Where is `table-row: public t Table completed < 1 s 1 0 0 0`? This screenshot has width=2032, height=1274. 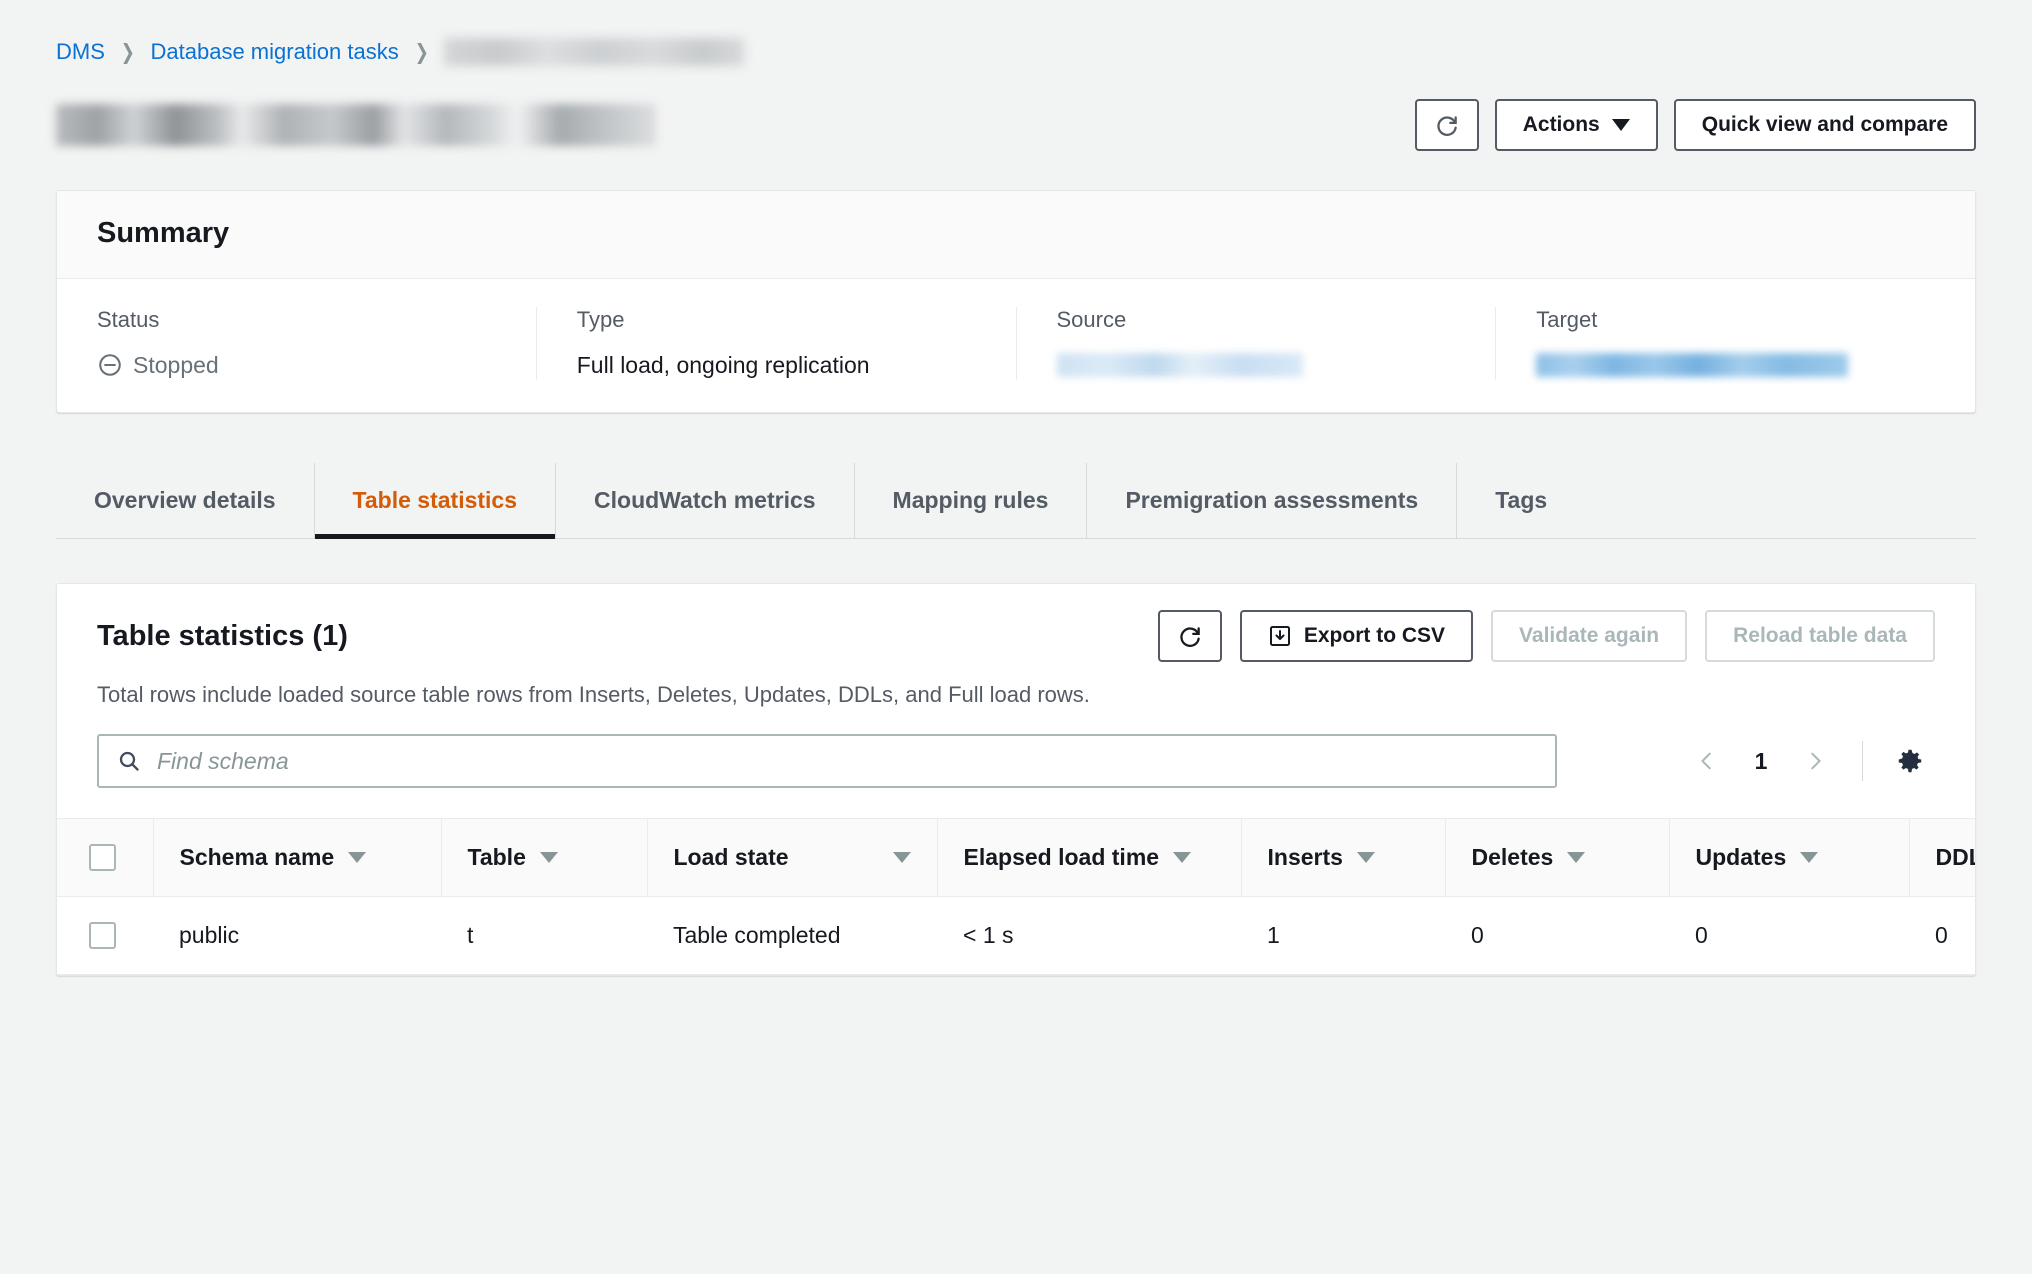
table-row: public t Table completed < 1 s 1 0 0 0 is located at coordinates (1016, 935).